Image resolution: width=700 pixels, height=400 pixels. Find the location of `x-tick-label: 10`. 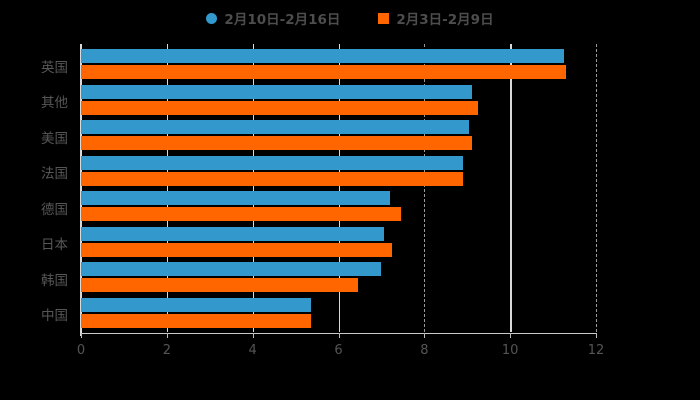

x-tick-label: 10 is located at coordinates (510, 350).